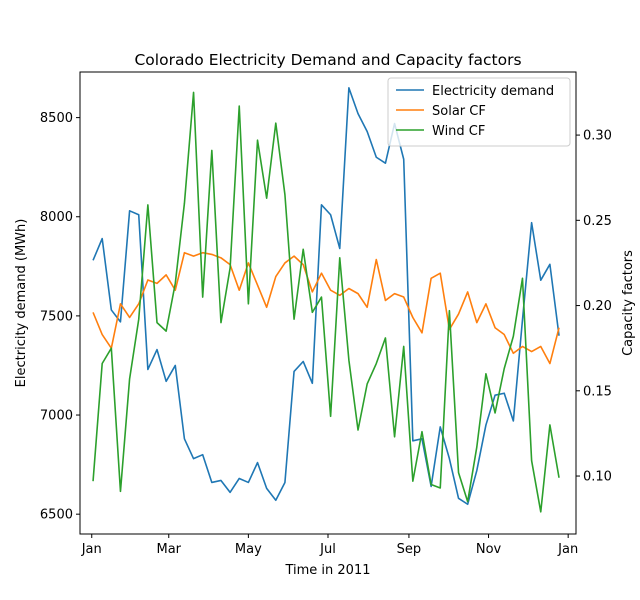 This screenshot has width=640, height=600. What do you see at coordinates (56, 416) in the screenshot?
I see `y-left-tick-label: 7000` at bounding box center [56, 416].